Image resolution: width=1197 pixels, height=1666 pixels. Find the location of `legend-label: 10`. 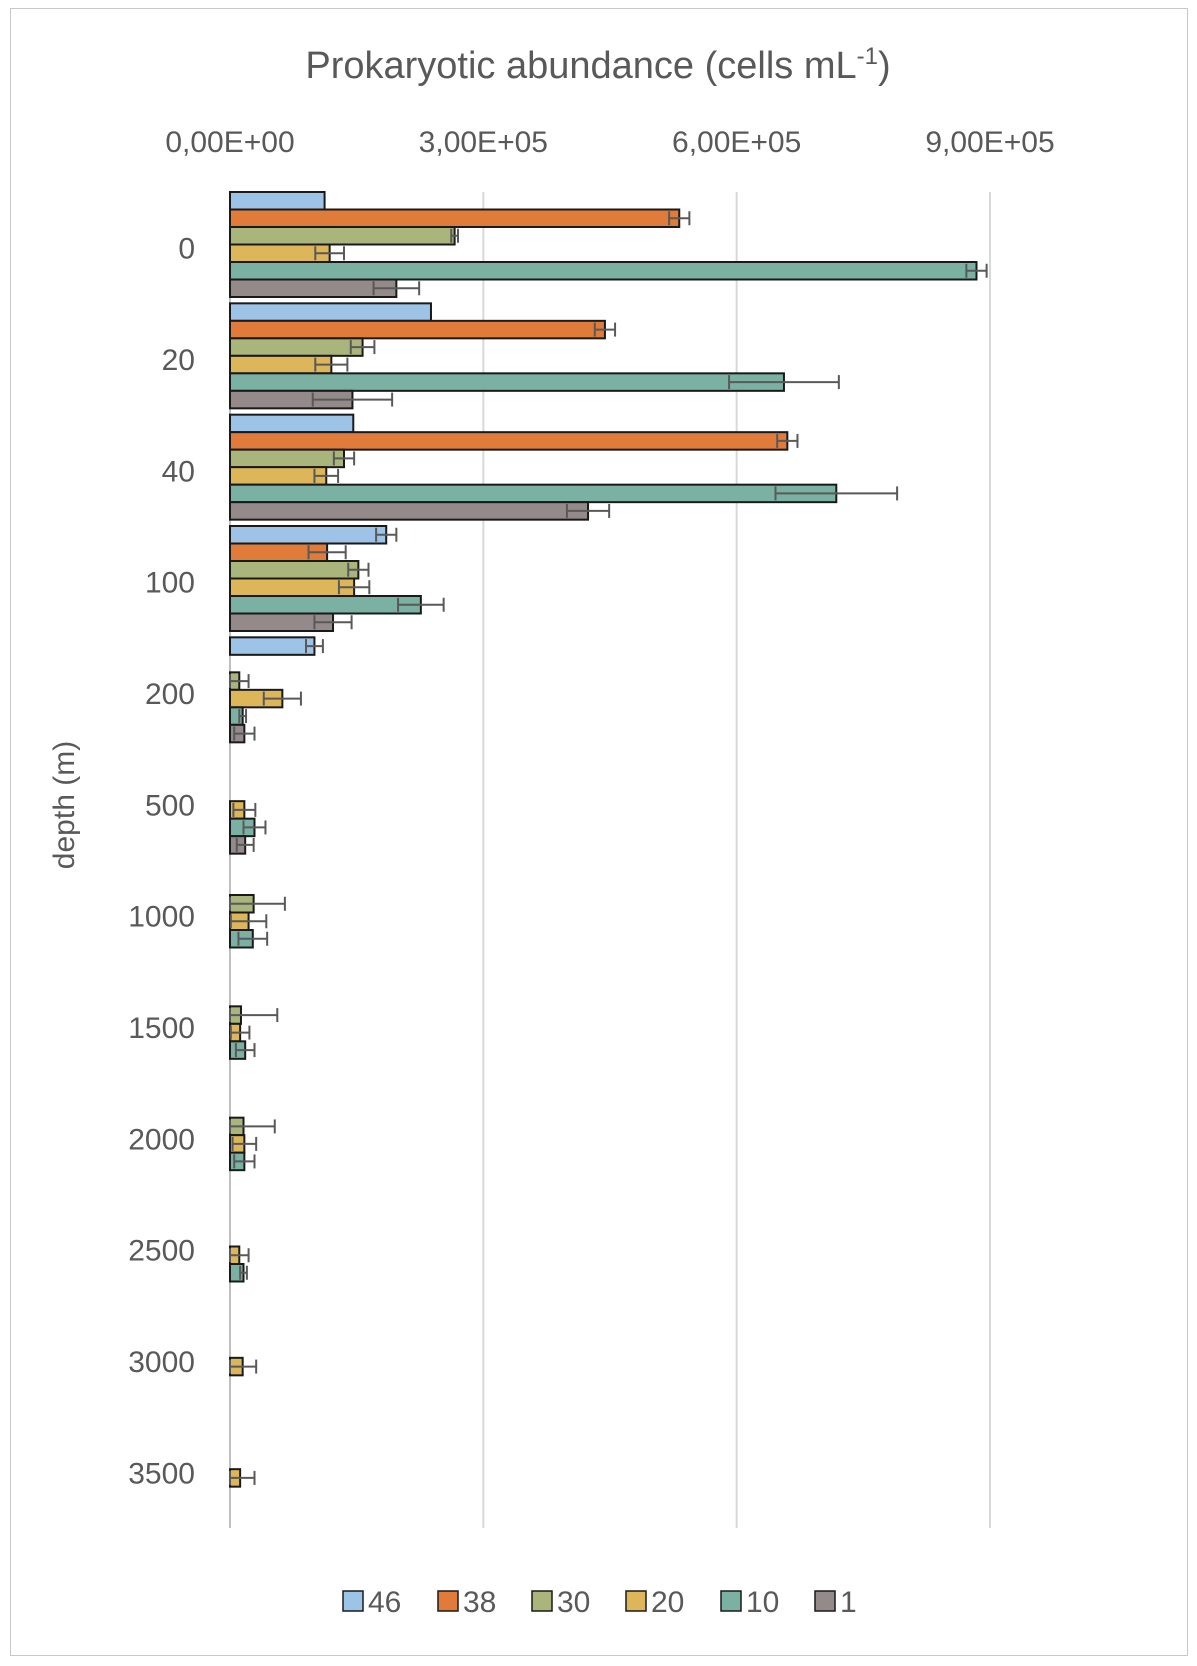

legend-label: 10 is located at coordinates (762, 1602).